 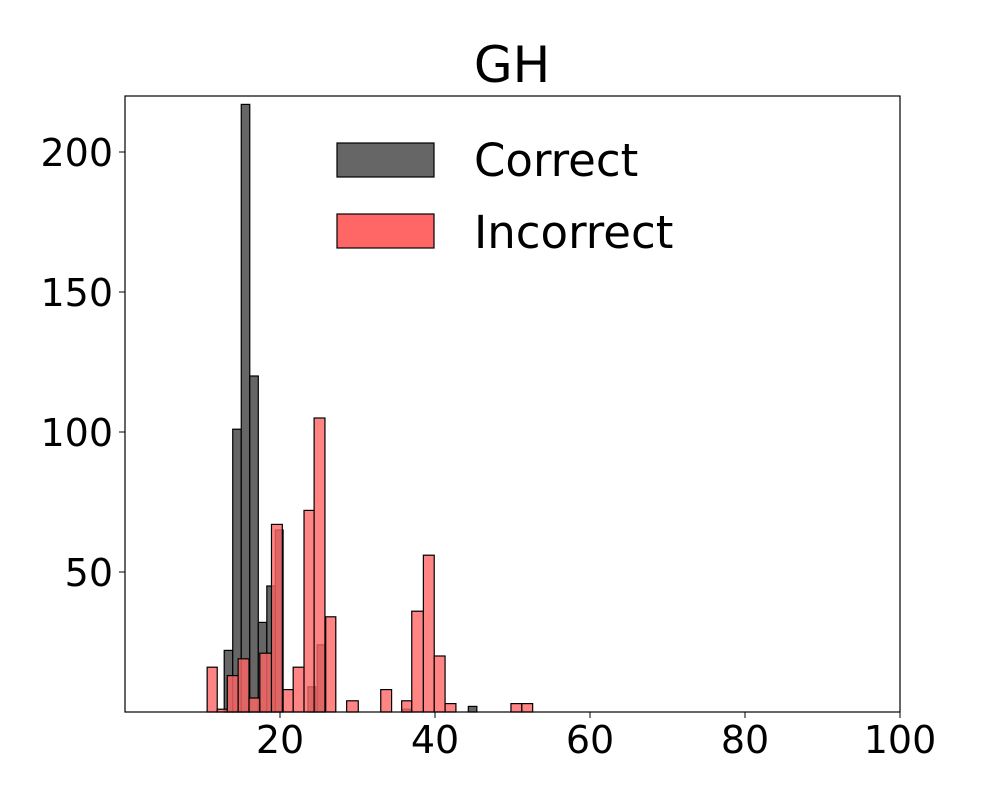 I want to click on legend-swatch-correct, so click(x=385, y=160).